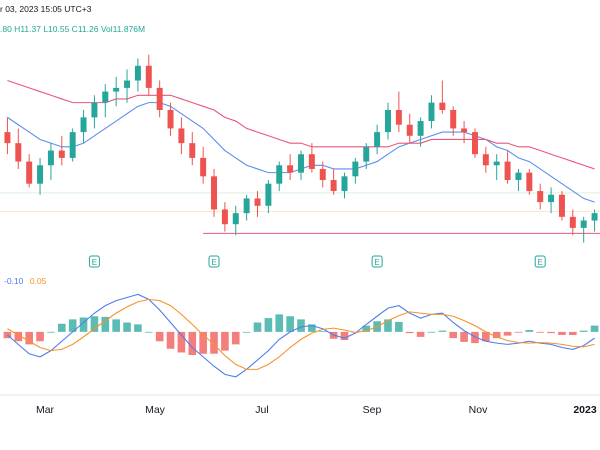  What do you see at coordinates (46, 9) in the screenshot?
I see `chart-header-title: r 03, 2023 15:05 UTC+3` at bounding box center [46, 9].